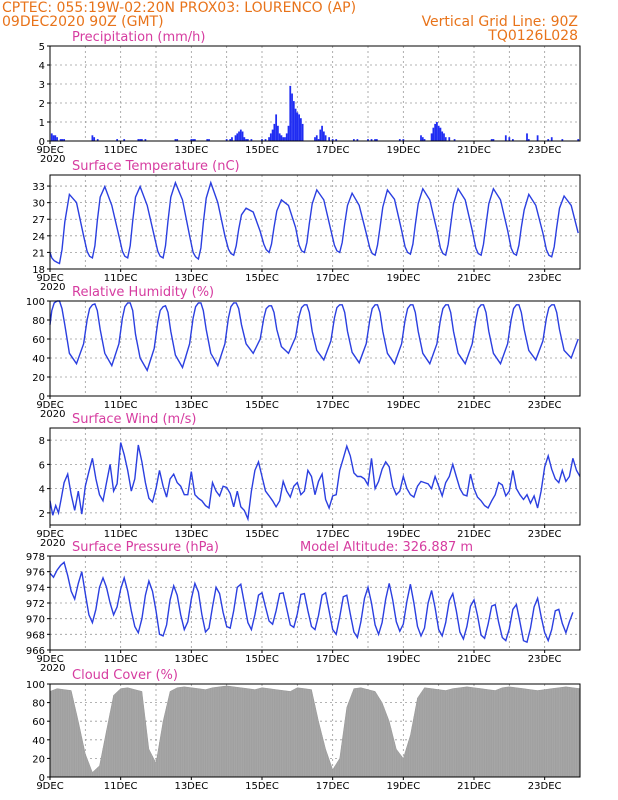 This screenshot has height=800, width=618. What do you see at coordinates (42, 514) in the screenshot?
I see `y-tick-label: 2` at bounding box center [42, 514].